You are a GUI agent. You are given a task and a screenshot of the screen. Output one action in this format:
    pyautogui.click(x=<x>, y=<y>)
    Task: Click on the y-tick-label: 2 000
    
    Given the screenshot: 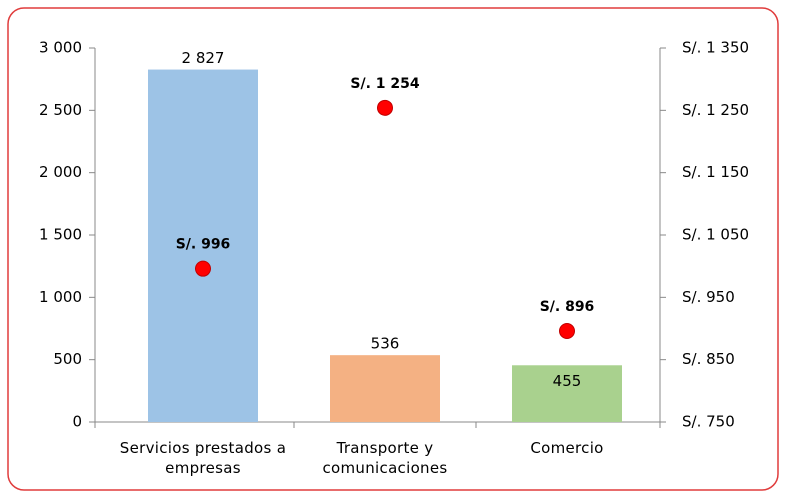 What is the action you would take?
    pyautogui.click(x=60, y=172)
    